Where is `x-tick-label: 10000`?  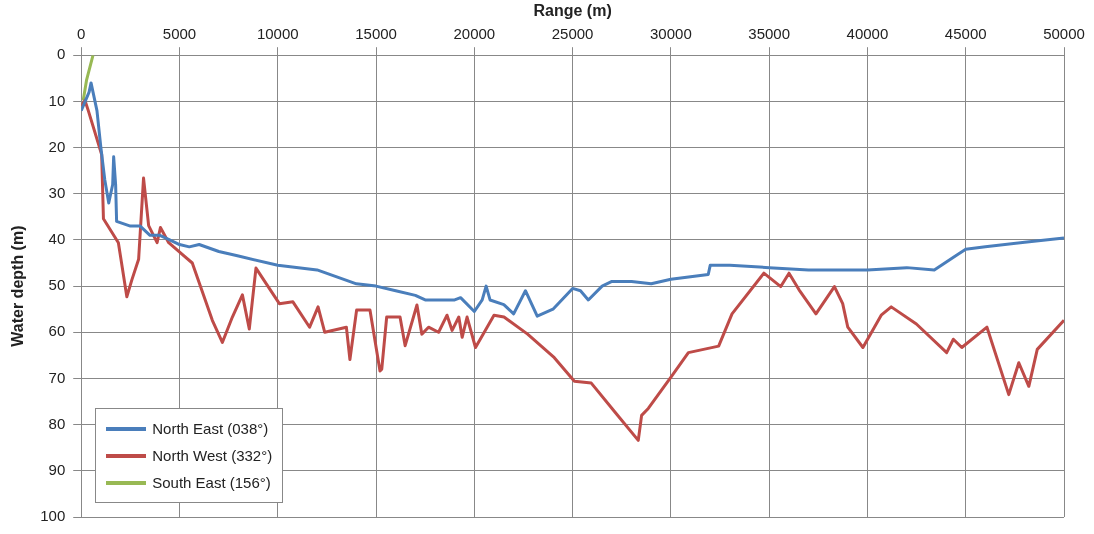 x-tick-label: 10000 is located at coordinates (277, 34).